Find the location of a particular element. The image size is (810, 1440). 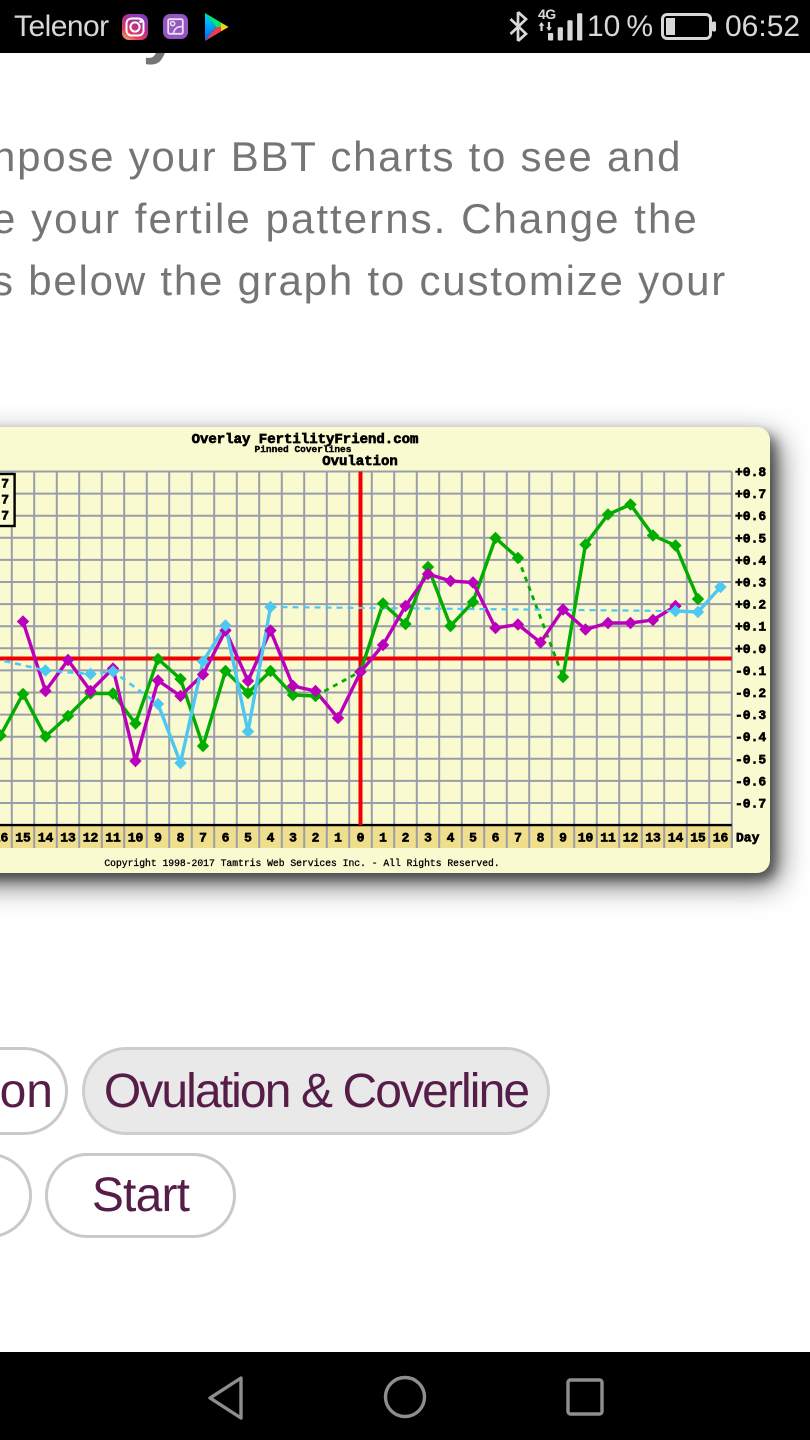

svg-text: +0.7 is located at coordinates (750, 494).